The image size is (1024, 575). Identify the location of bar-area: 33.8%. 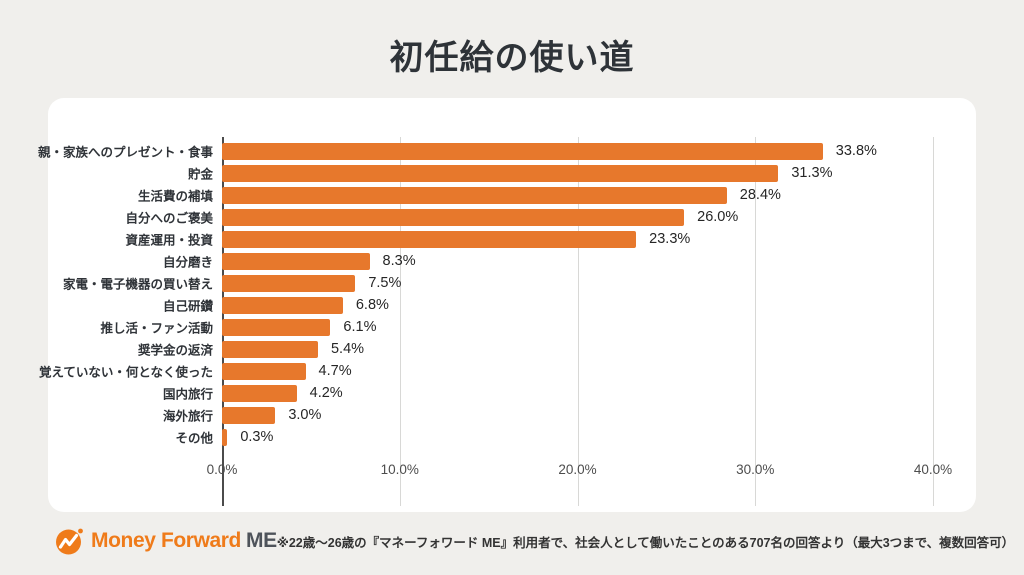
(577, 151).